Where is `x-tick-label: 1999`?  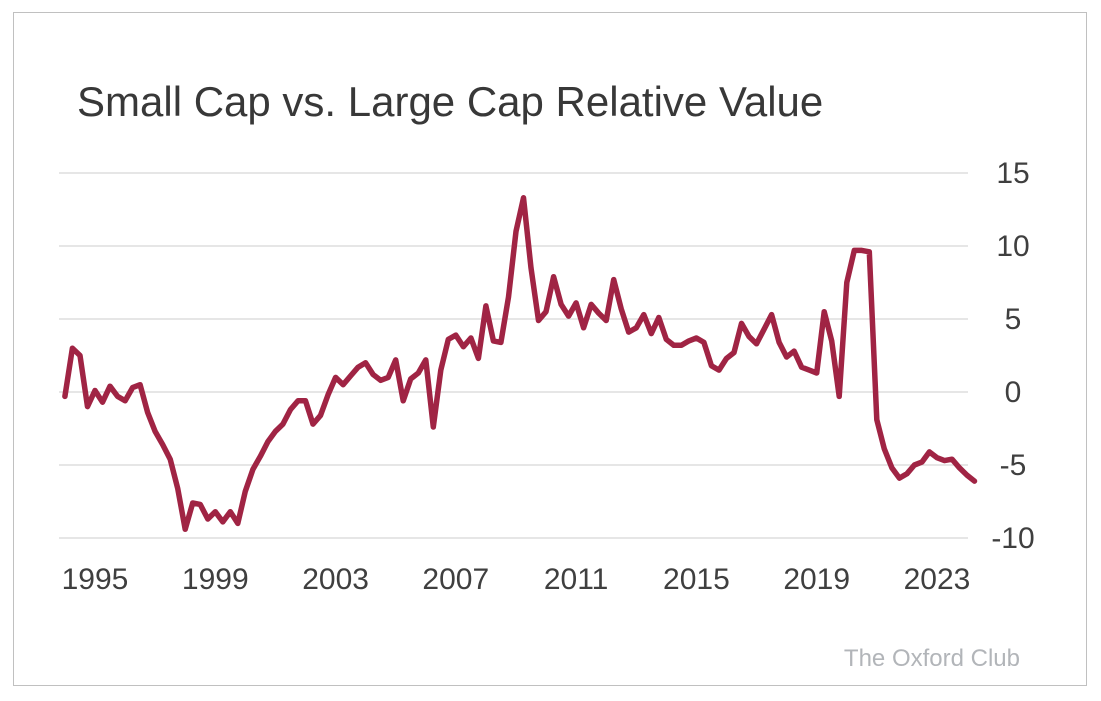
x-tick-label: 1999 is located at coordinates (215, 579).